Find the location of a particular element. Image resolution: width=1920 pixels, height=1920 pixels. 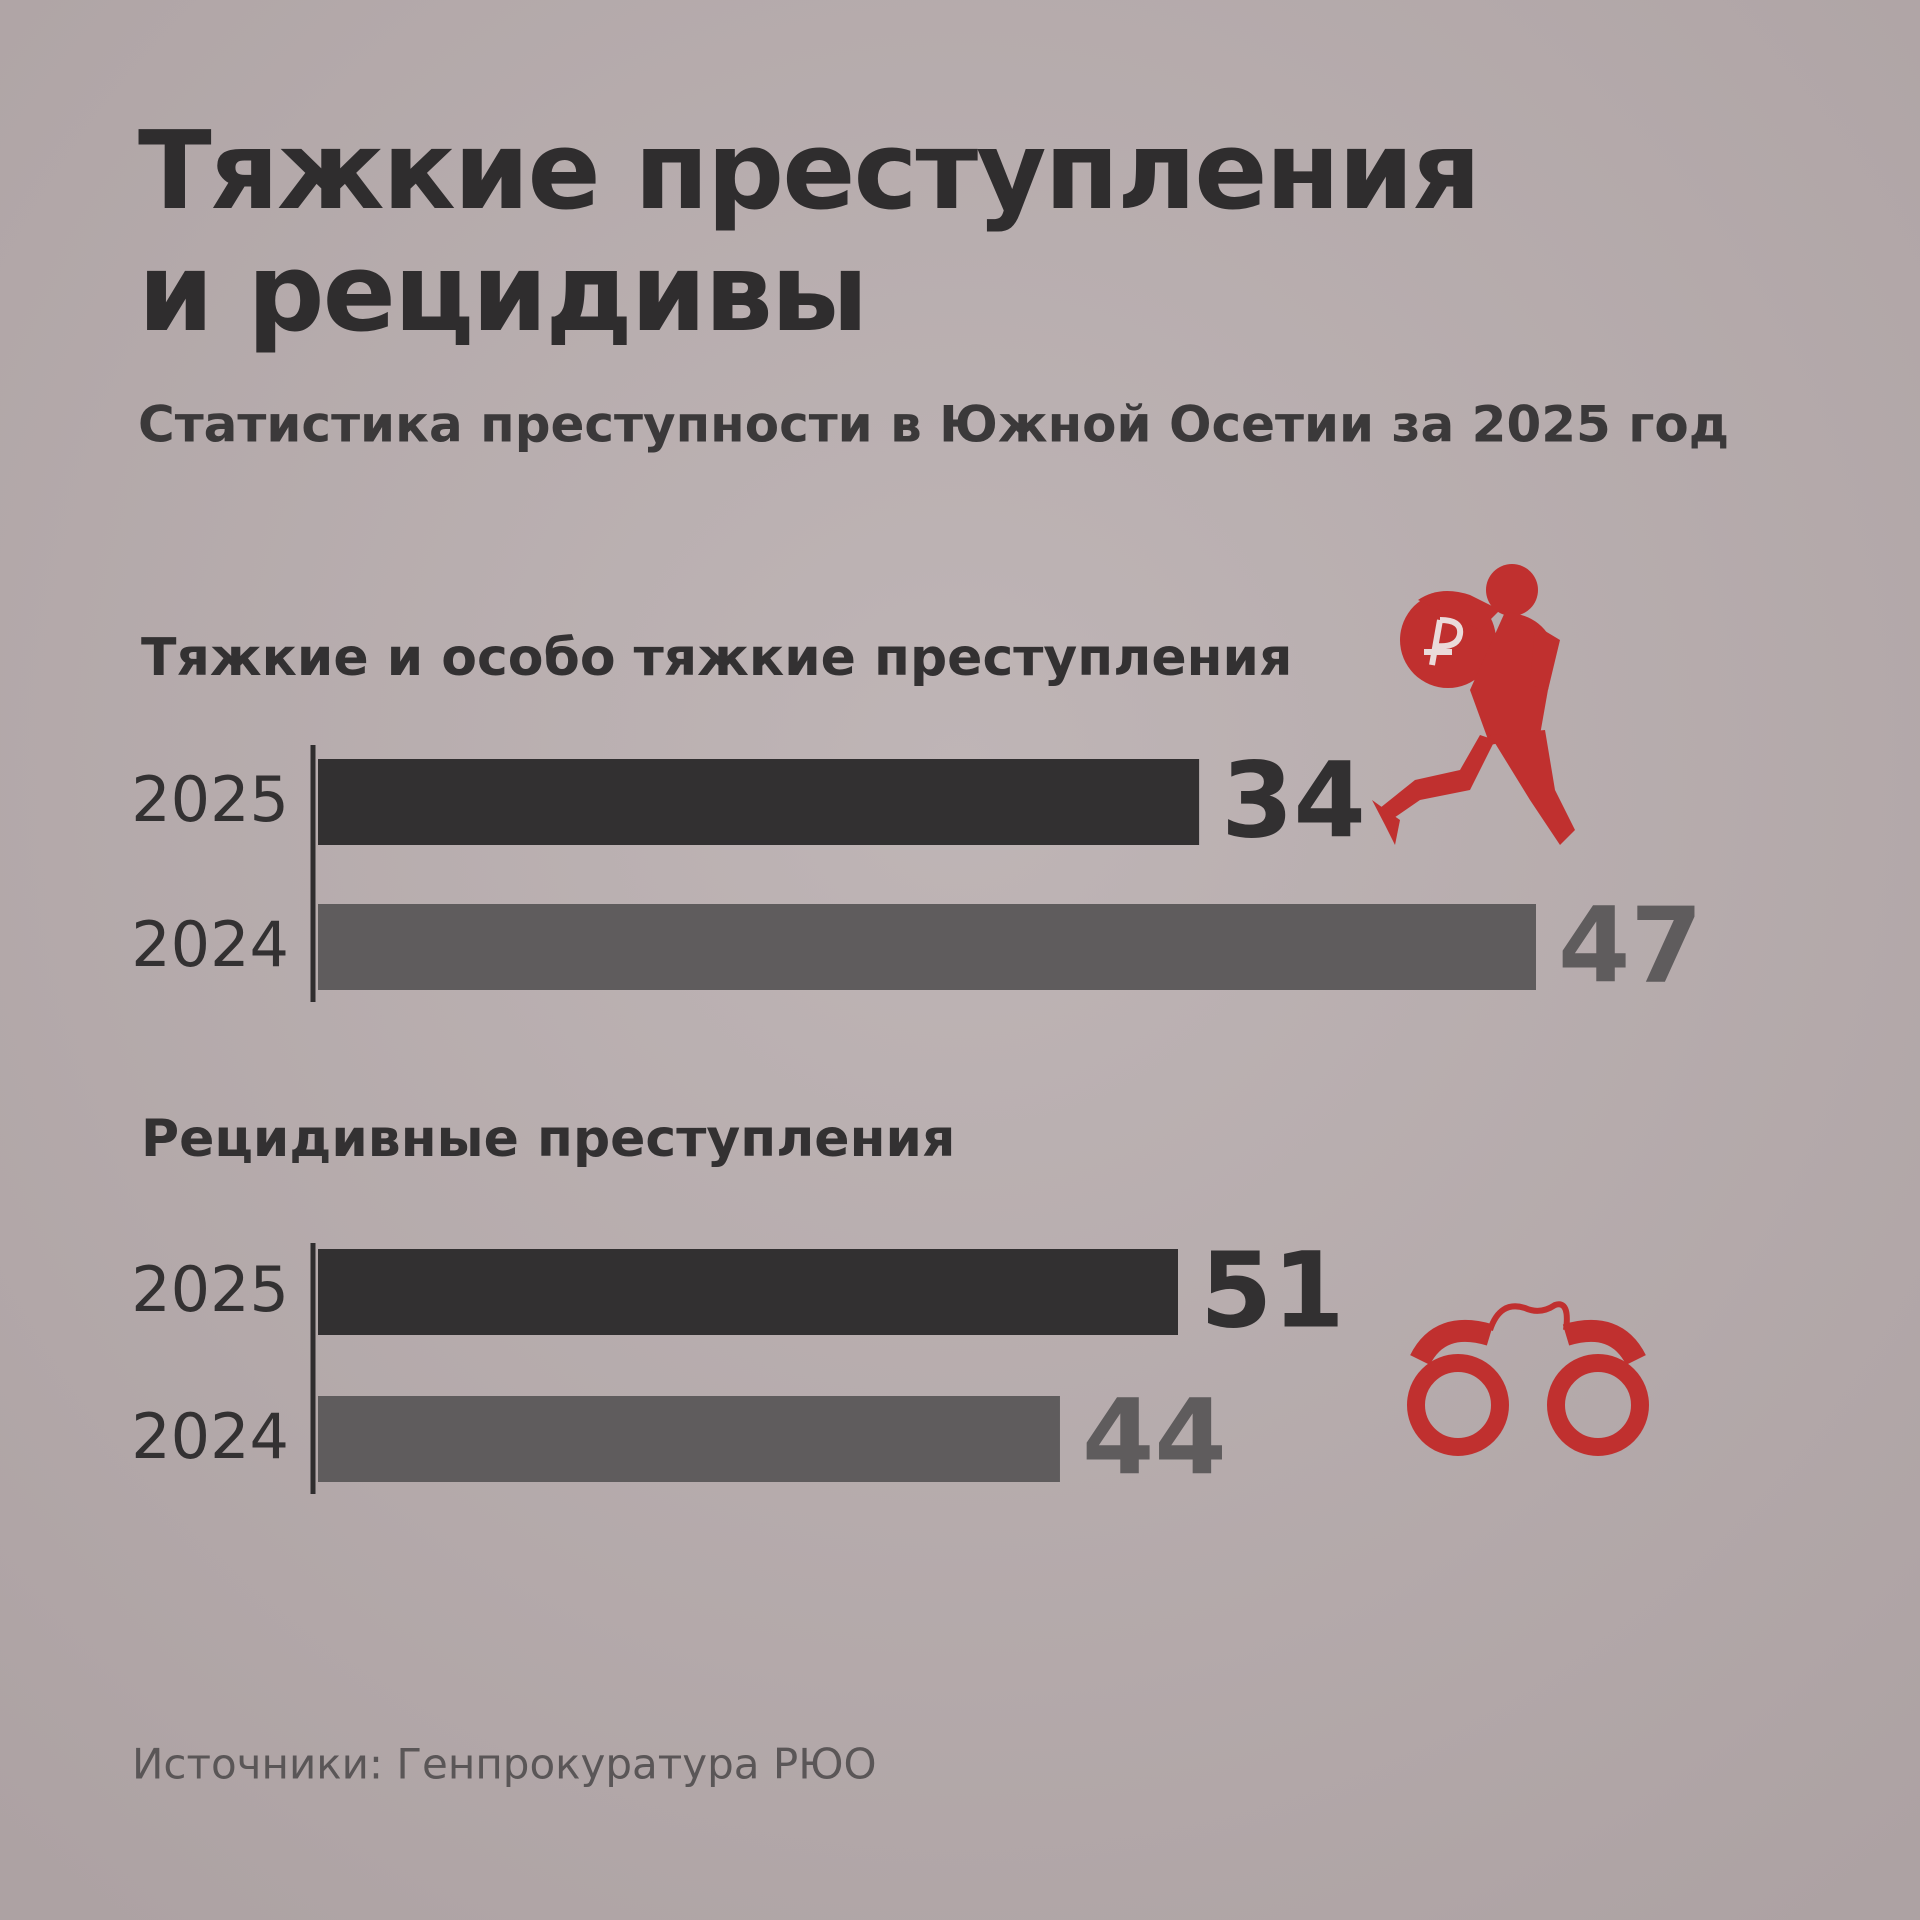

title-line: Тяжкие преступления is located at coordinates (808, 171).